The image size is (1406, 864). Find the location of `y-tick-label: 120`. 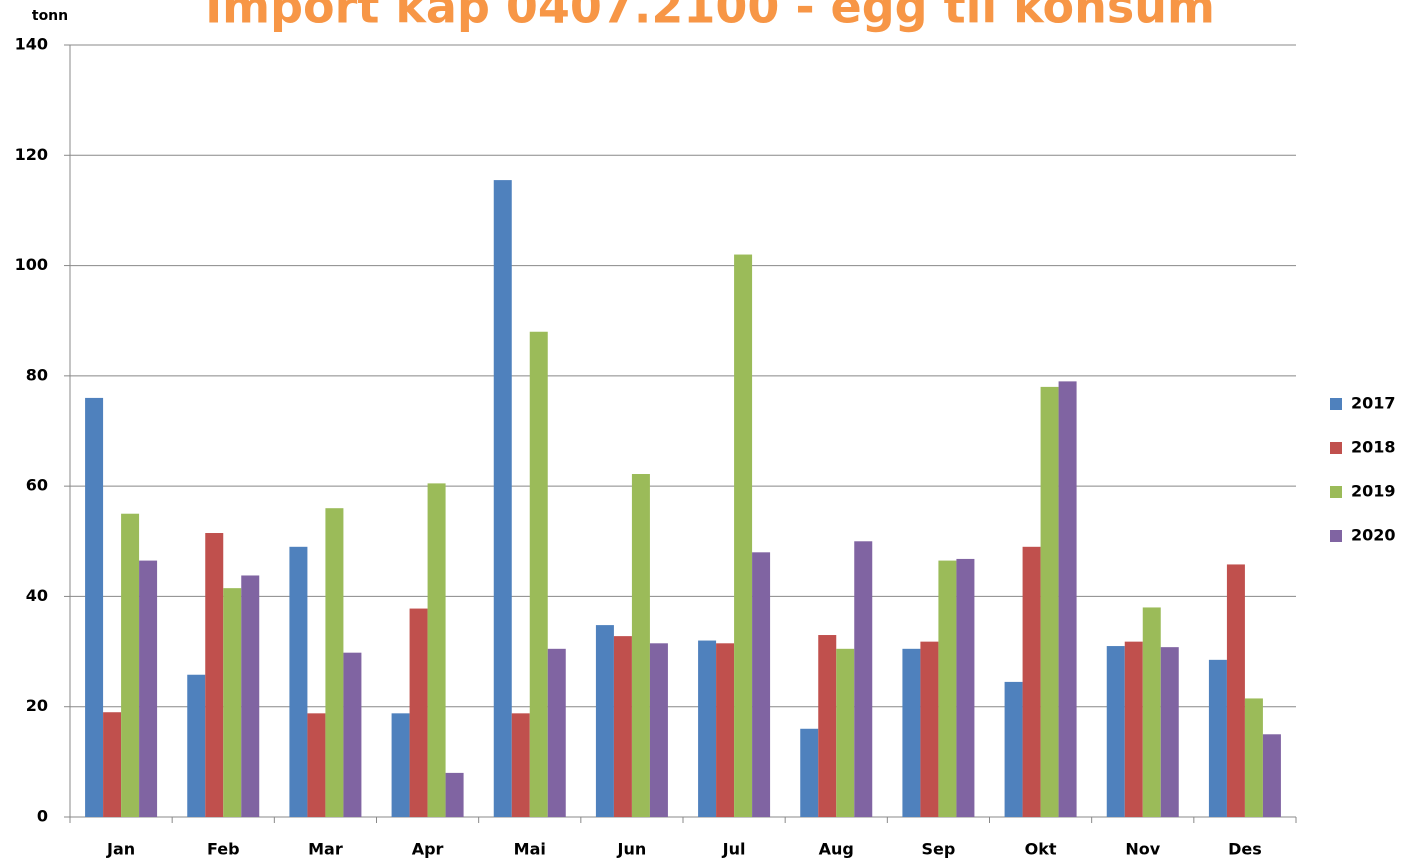

y-tick-label: 120 is located at coordinates (31, 154).